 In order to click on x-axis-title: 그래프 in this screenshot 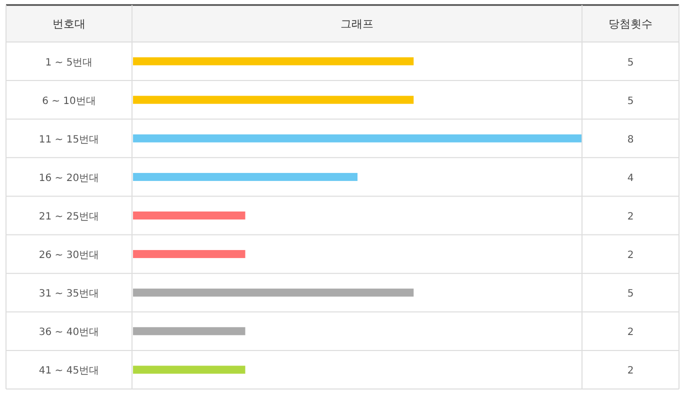, I will do `click(357, 24)`.